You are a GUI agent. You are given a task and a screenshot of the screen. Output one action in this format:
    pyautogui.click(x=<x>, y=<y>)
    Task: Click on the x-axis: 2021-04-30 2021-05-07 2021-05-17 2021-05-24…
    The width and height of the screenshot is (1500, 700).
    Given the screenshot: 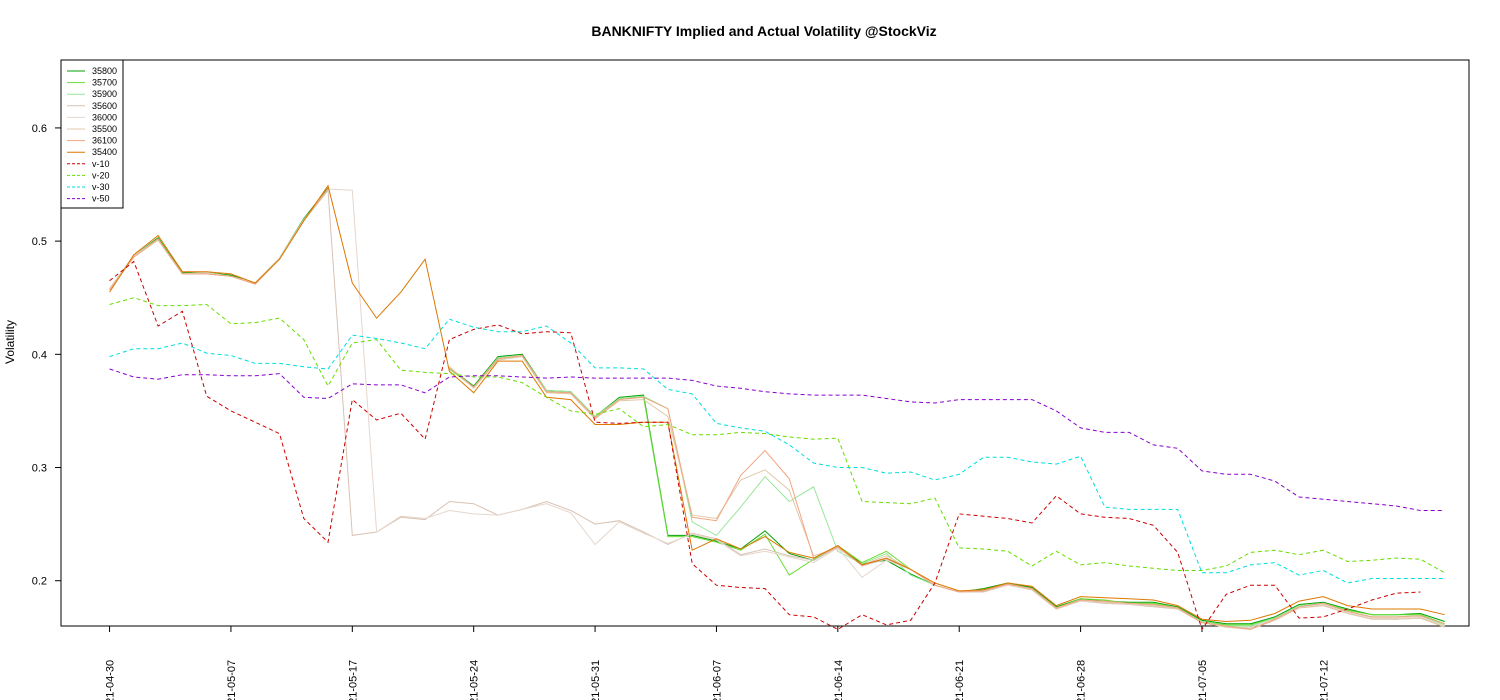 What is the action you would take?
    pyautogui.click(x=717, y=663)
    